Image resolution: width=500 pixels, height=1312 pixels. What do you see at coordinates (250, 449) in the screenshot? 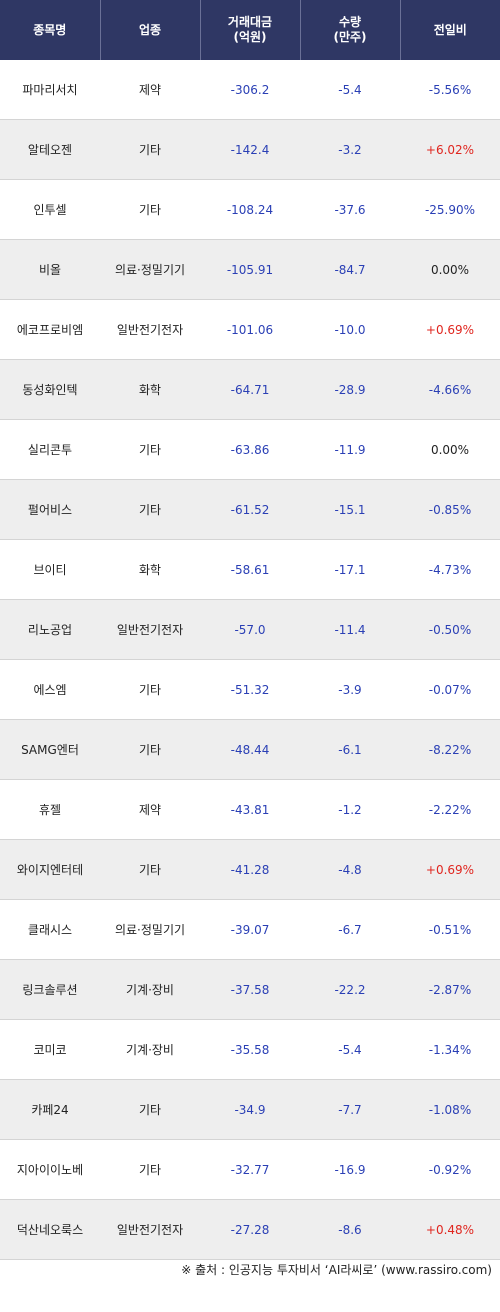
I see `table-row: 실리콘투 기타 -63.86 -11.9 0.00%` at bounding box center [250, 449].